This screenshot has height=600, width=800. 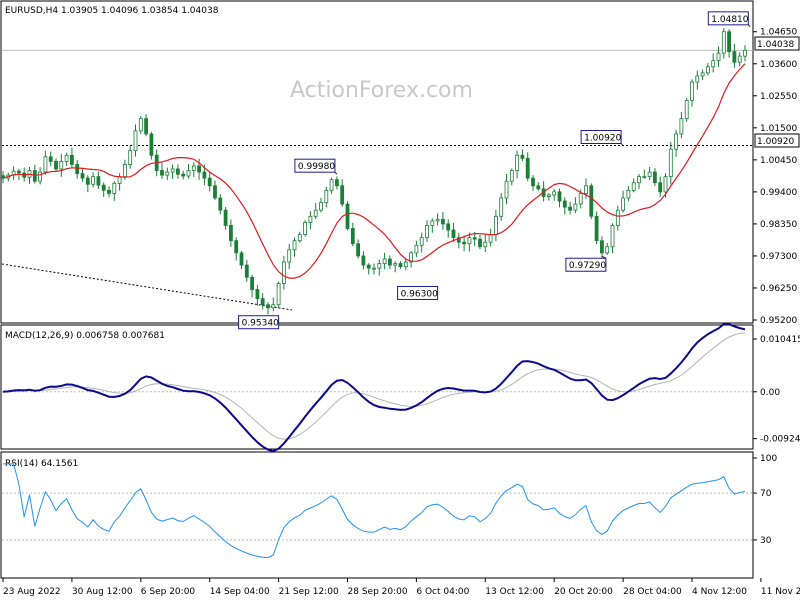 I want to click on macd-header: MACD(12,26,9) 0.006758 0.007681, so click(x=85, y=336).